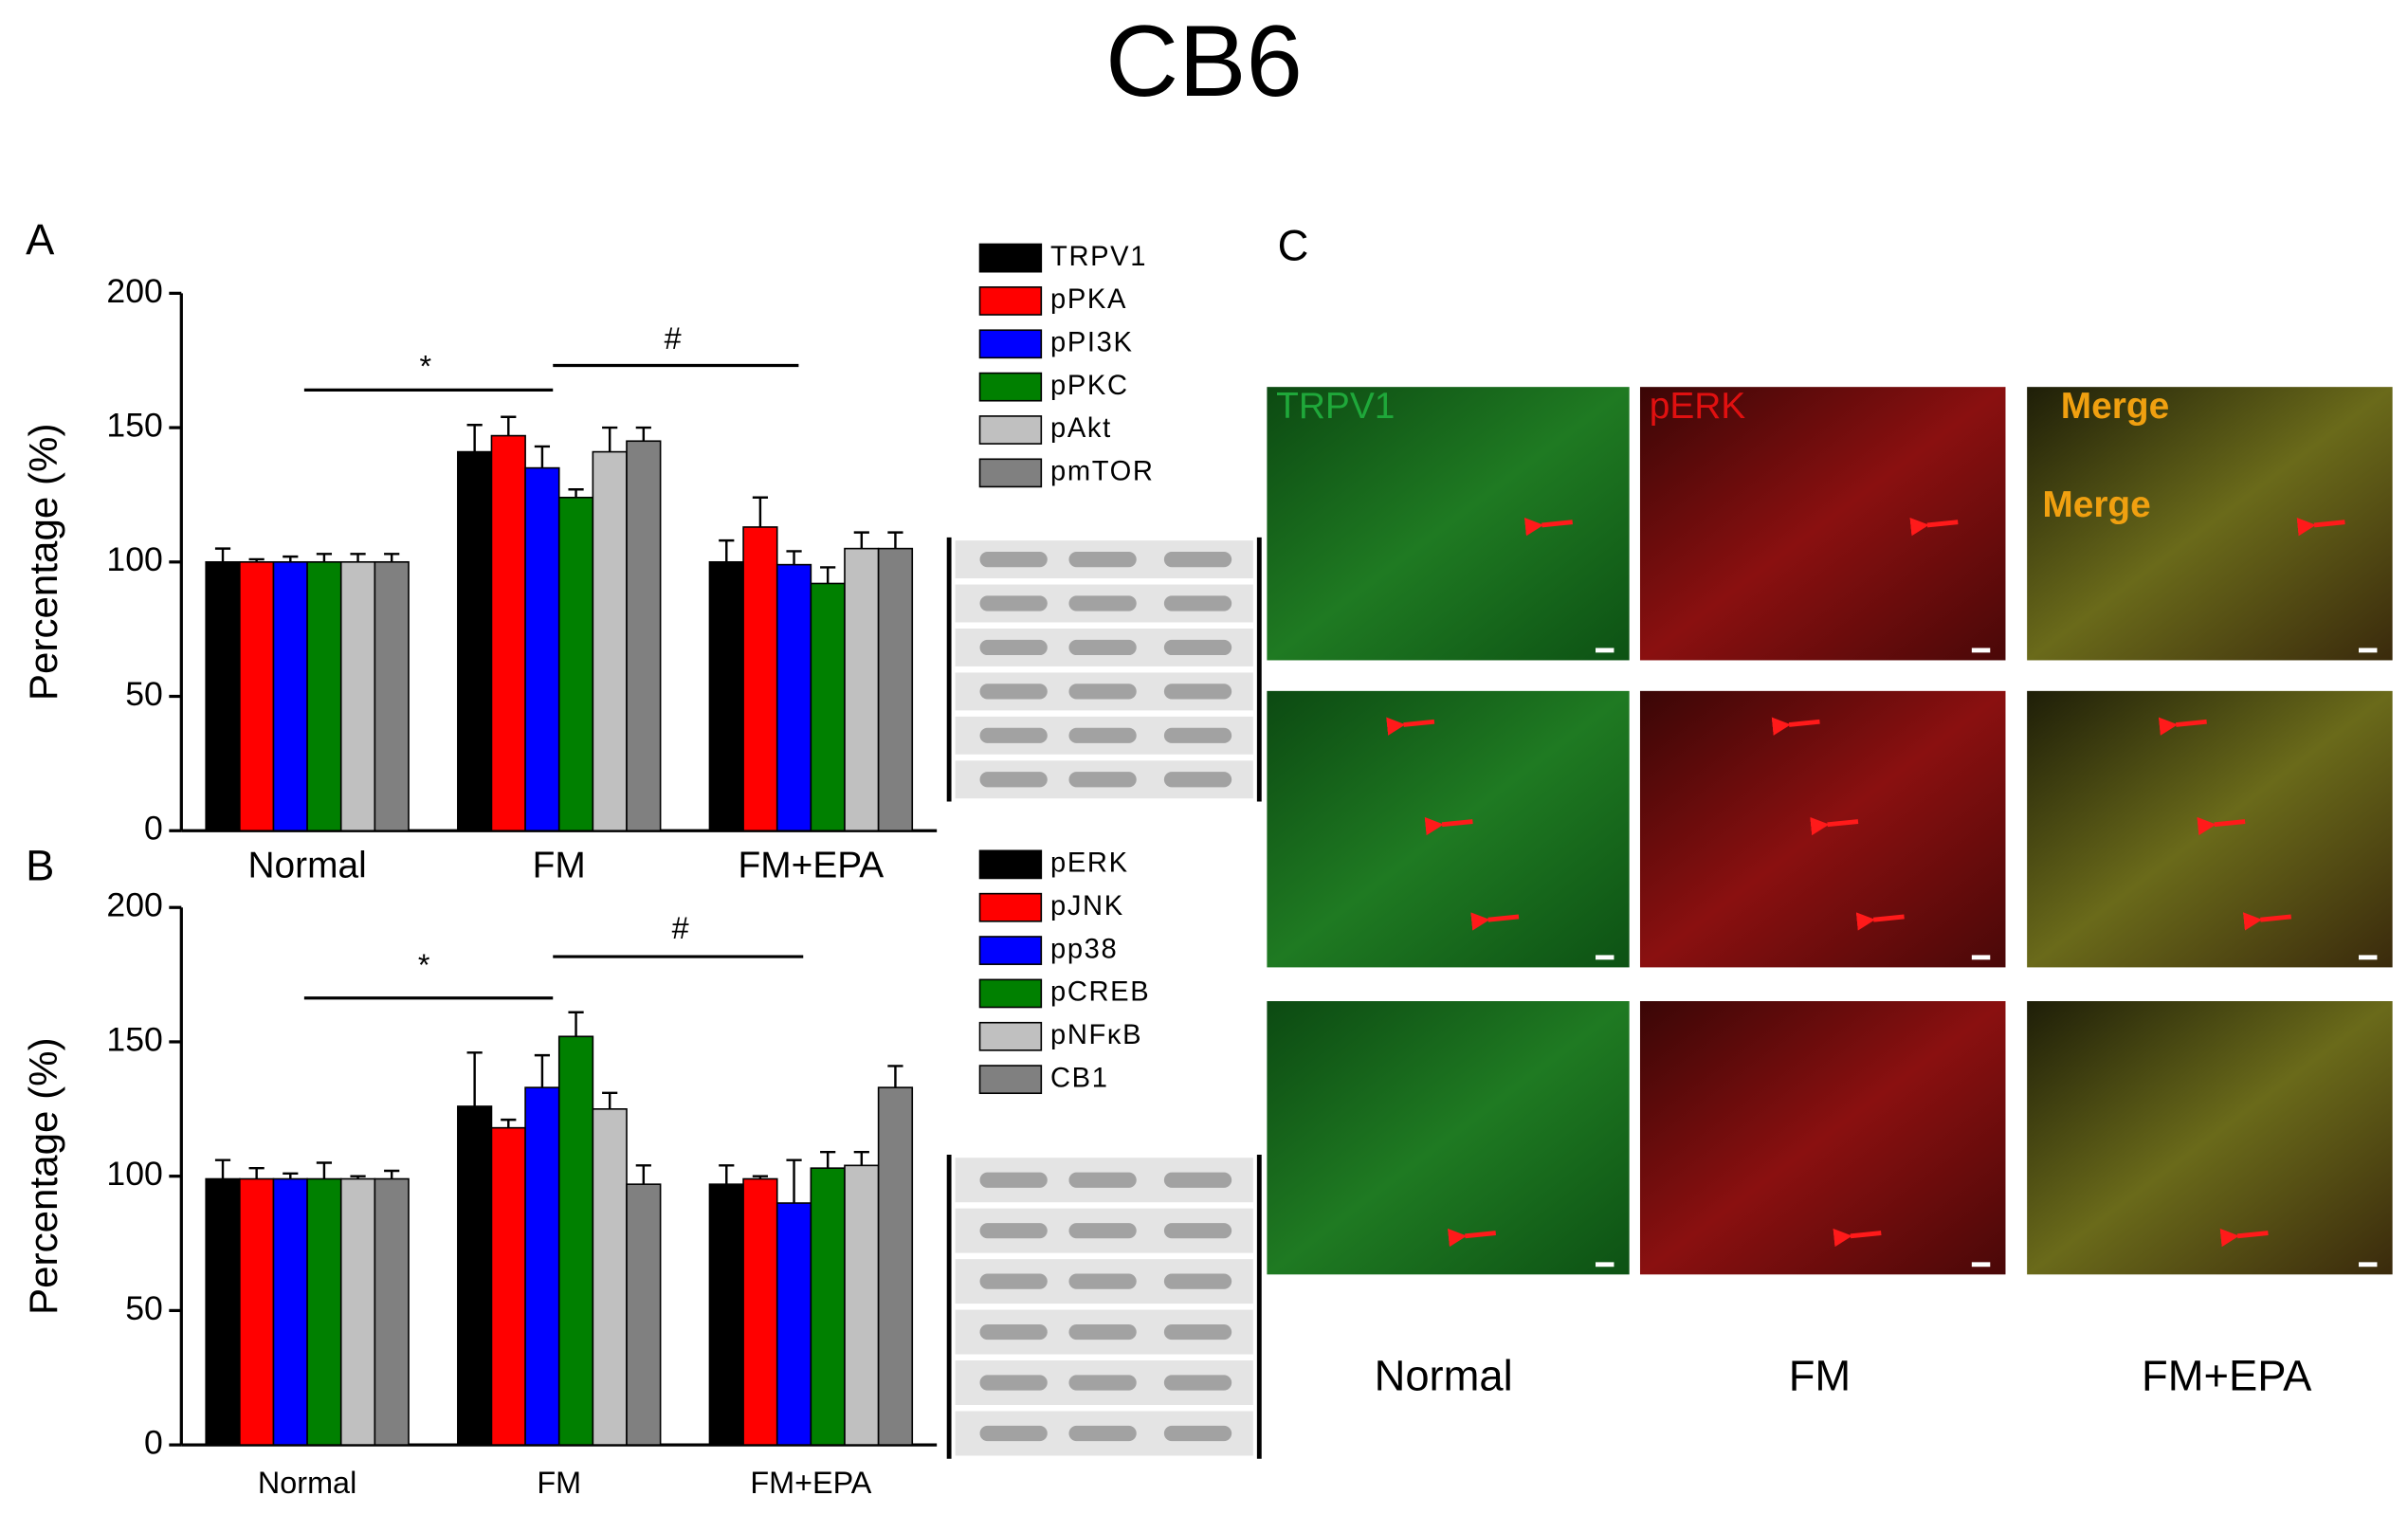  What do you see at coordinates (673, 338) in the screenshot?
I see `significance-mark: #` at bounding box center [673, 338].